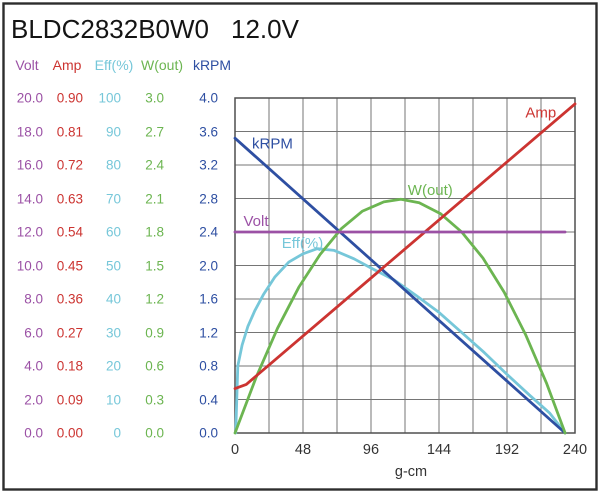 This screenshot has width=600, height=493. What do you see at coordinates (154, 332) in the screenshot?
I see `table-cell: 0.9` at bounding box center [154, 332].